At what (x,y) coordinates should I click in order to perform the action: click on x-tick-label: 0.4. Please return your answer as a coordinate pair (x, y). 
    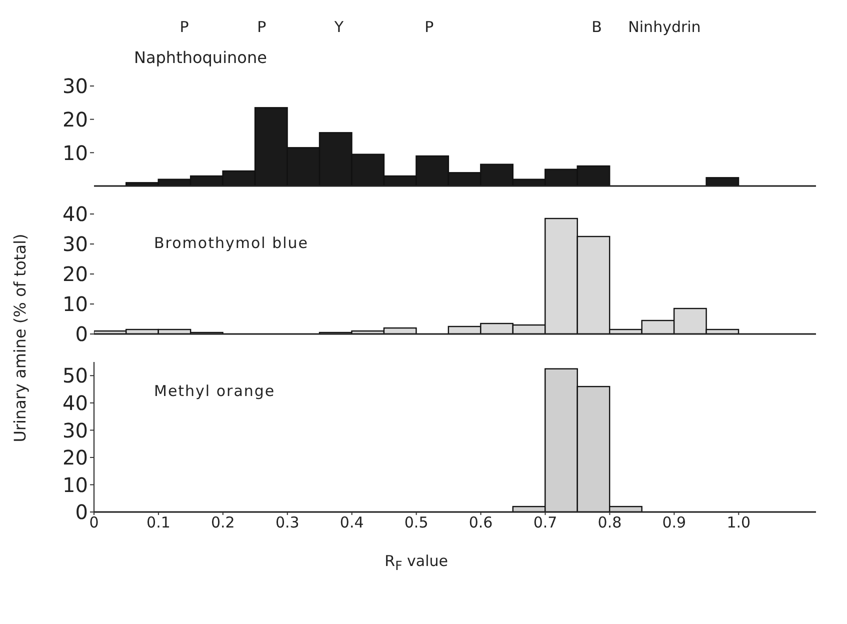
    Looking at the image, I should click on (352, 523).